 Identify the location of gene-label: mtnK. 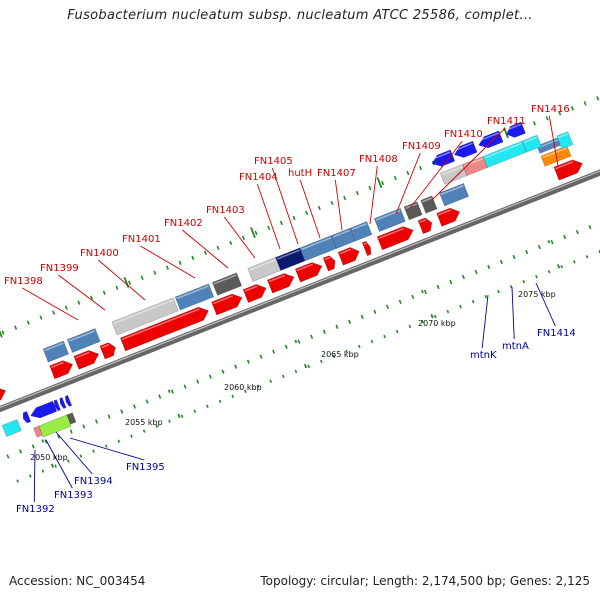
(483, 355).